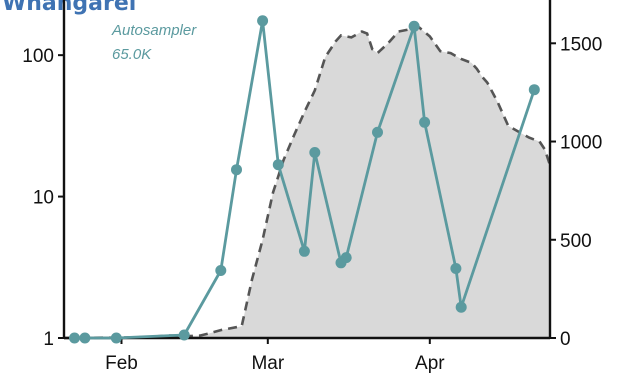  Describe the element at coordinates (121, 363) in the screenshot. I see `x-tick-label: Feb` at that location.